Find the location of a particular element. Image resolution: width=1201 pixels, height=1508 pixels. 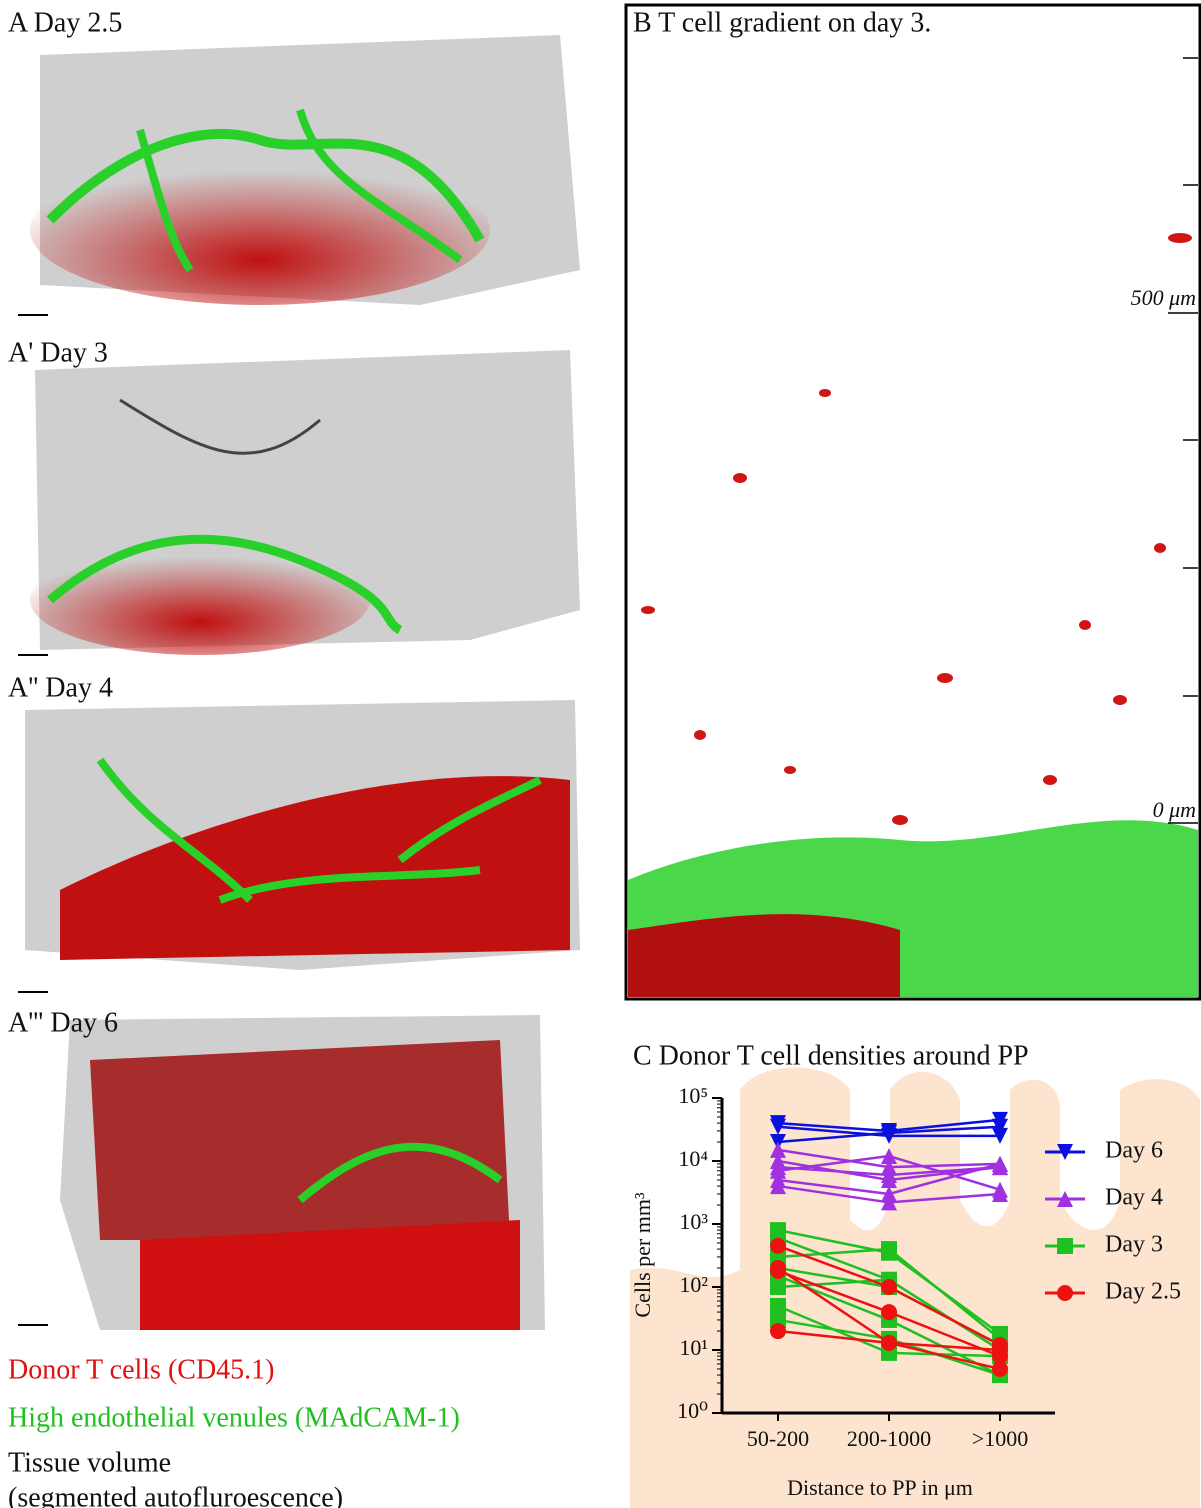

legend-label: Day 4 is located at coordinates (1134, 1198).